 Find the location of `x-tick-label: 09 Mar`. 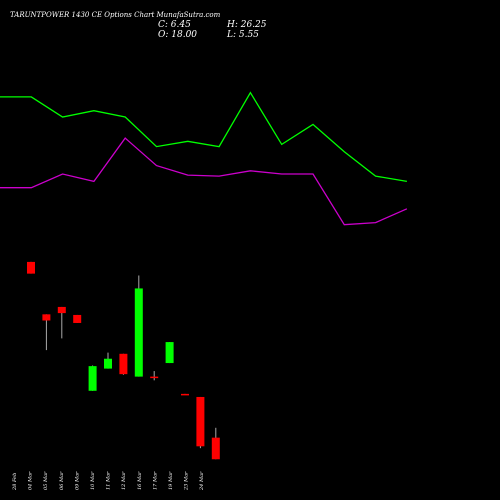

x-tick-label: 09 Mar is located at coordinates (77, 480).